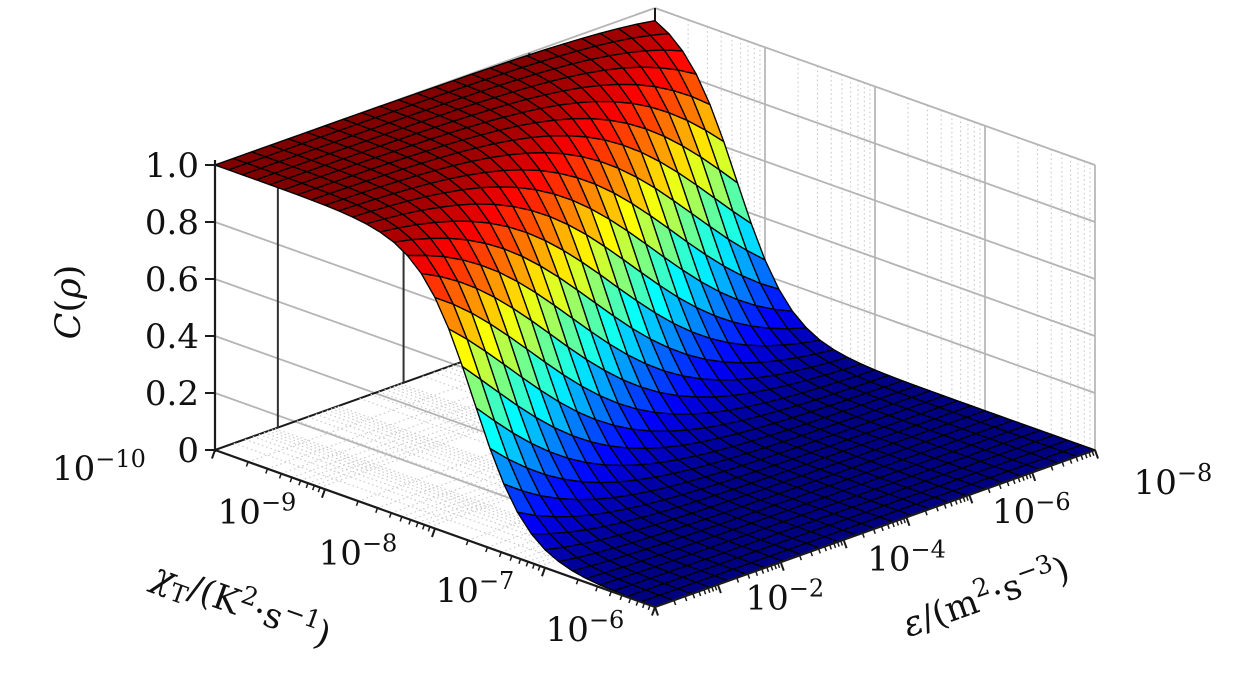  What do you see at coordinates (475, 589) in the screenshot?
I see `svg-text: 10⁻⁷` at bounding box center [475, 589].